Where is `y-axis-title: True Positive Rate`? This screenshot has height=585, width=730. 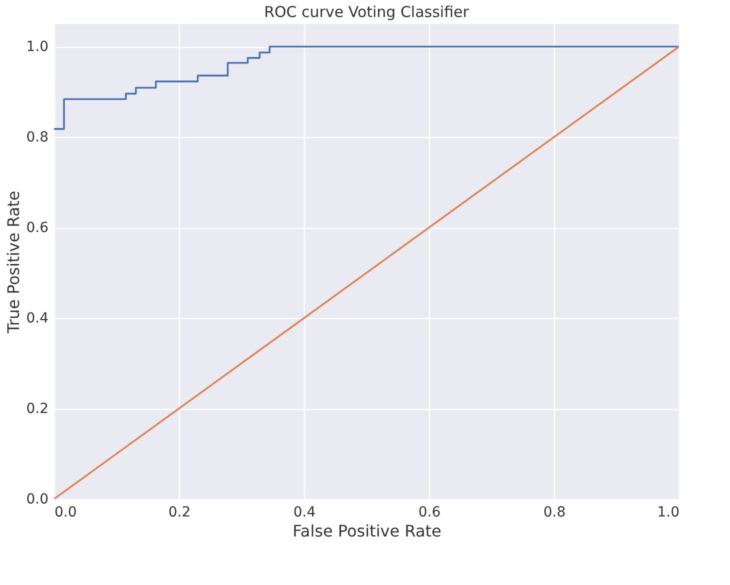
y-axis-title: True Positive Rate is located at coordinates (14, 262).